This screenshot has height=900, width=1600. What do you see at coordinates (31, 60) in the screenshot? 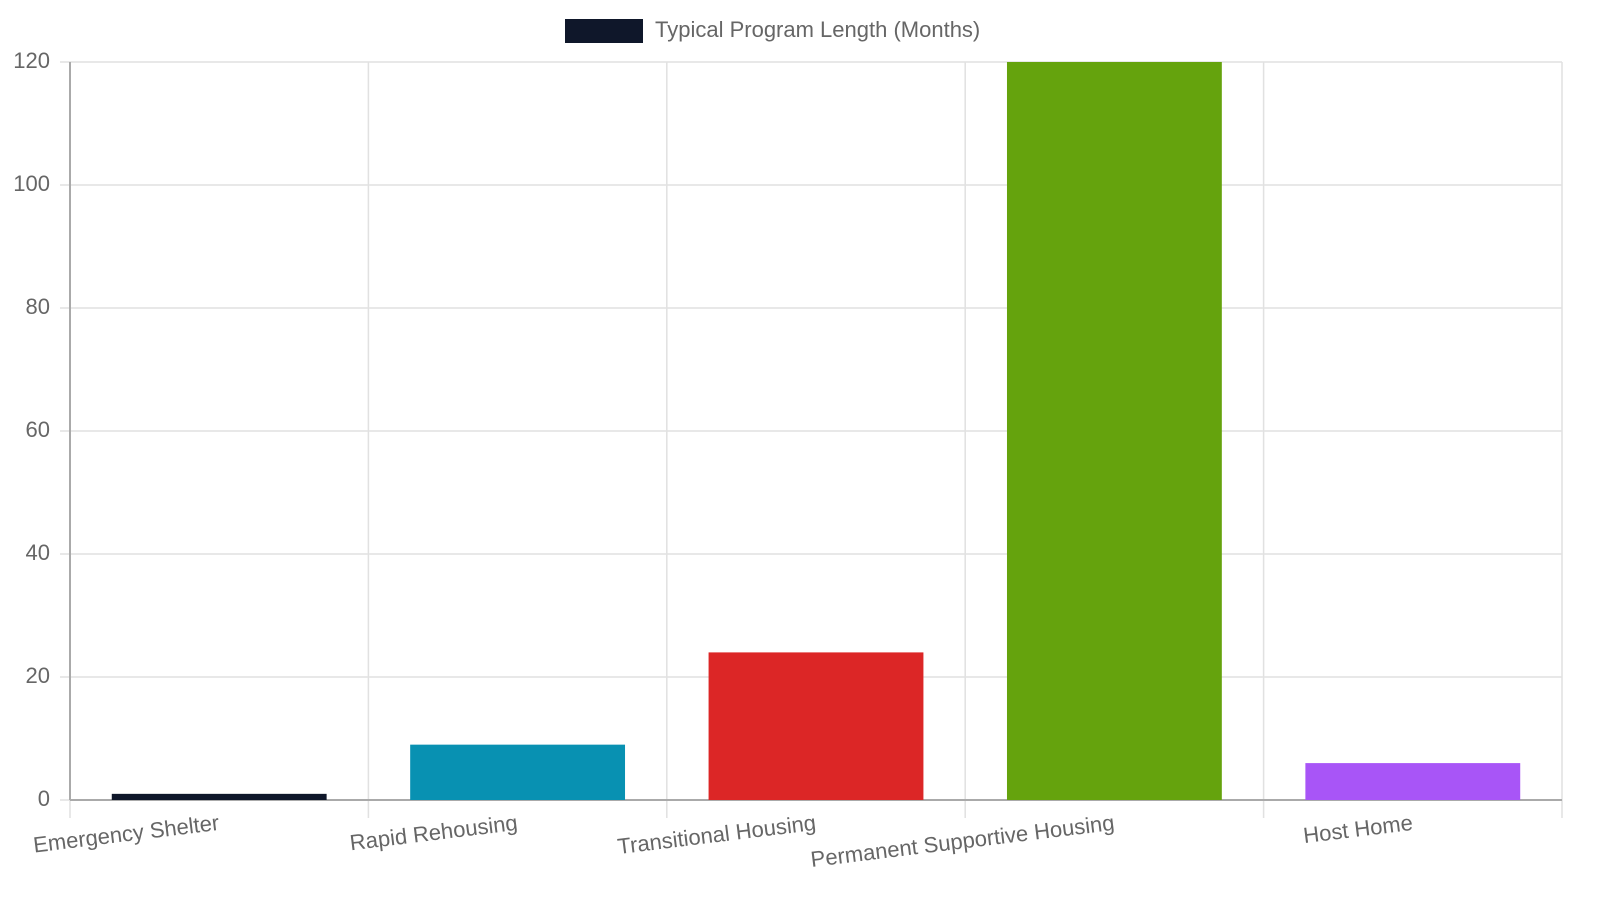
I see `y-tick-label: 120` at bounding box center [31, 60].